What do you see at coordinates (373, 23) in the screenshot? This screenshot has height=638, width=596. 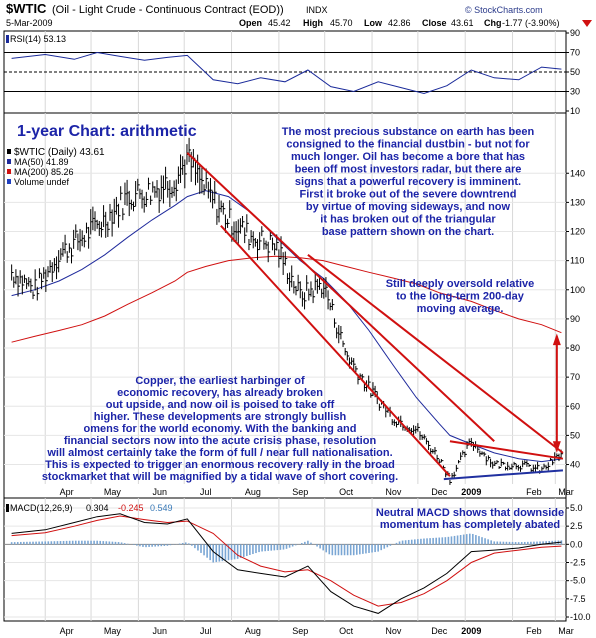 I see `low-label: Low` at bounding box center [373, 23].